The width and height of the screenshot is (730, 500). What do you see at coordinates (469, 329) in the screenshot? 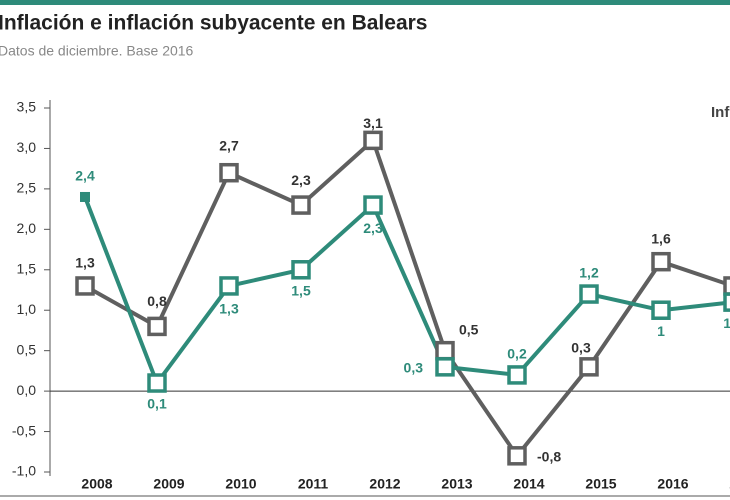
I see `data-label: 0,5` at bounding box center [469, 329].